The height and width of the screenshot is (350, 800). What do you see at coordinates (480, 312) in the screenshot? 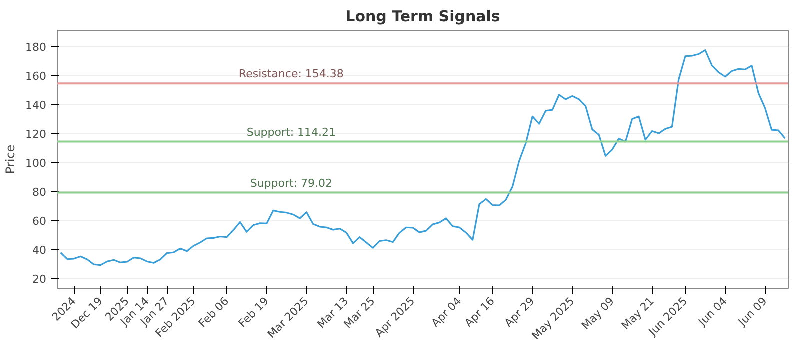
I see `x-tick-label: Apr 16` at bounding box center [480, 312].